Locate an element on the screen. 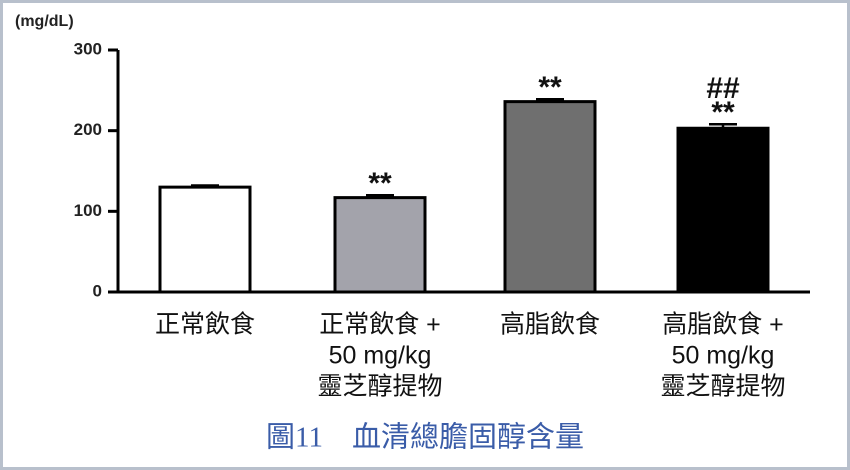  y-tick-label: 0 is located at coordinates (97, 290).